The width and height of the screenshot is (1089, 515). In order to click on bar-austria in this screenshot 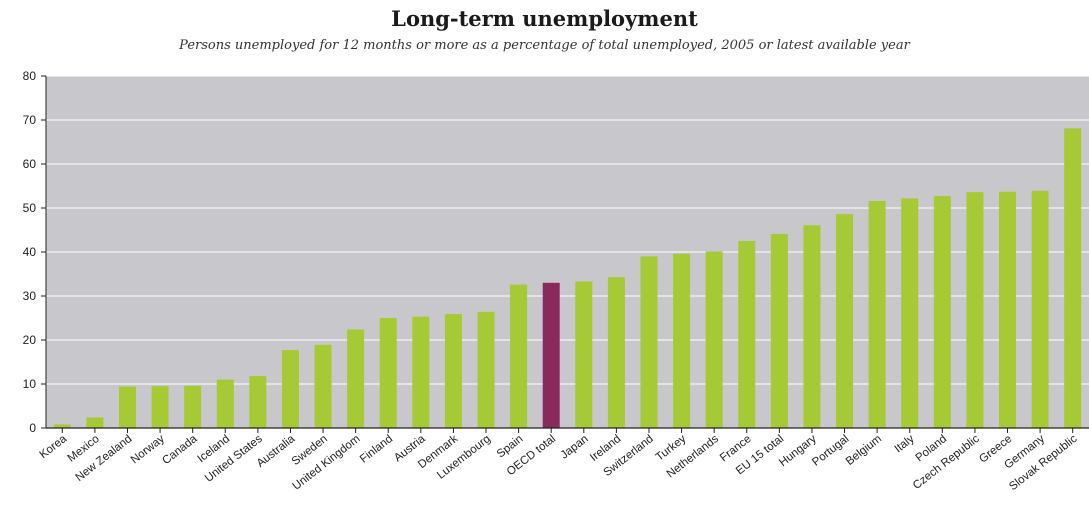, I will do `click(421, 372)`.